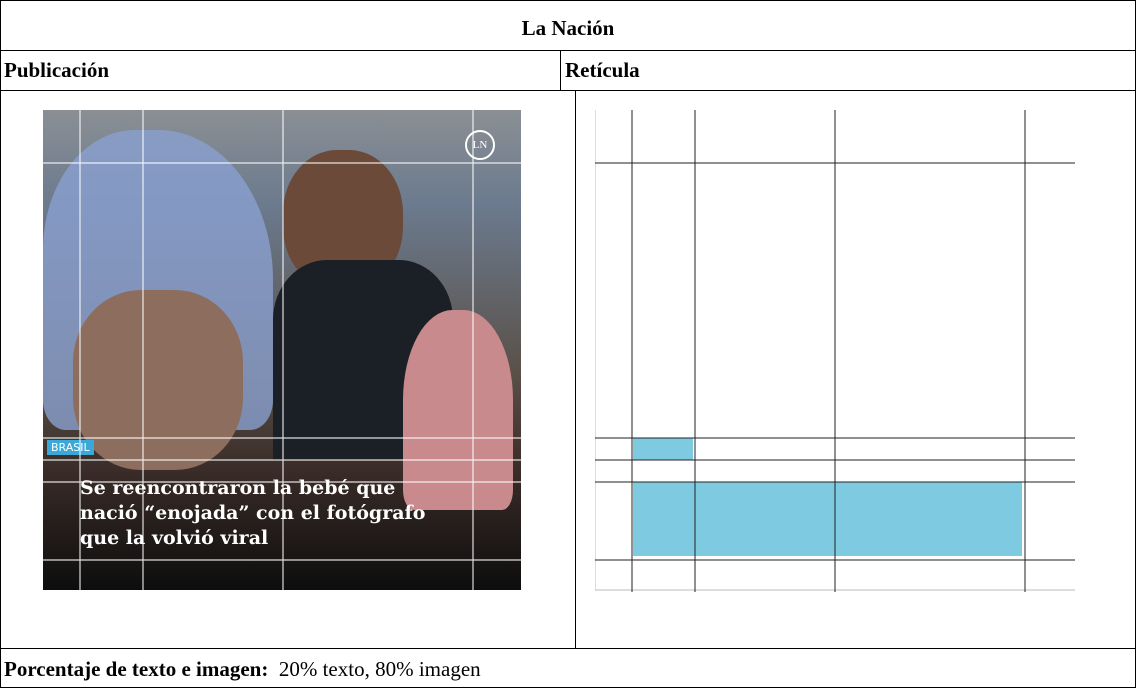  What do you see at coordinates (568, 28) in the screenshot?
I see `table-title: La Nación` at bounding box center [568, 28].